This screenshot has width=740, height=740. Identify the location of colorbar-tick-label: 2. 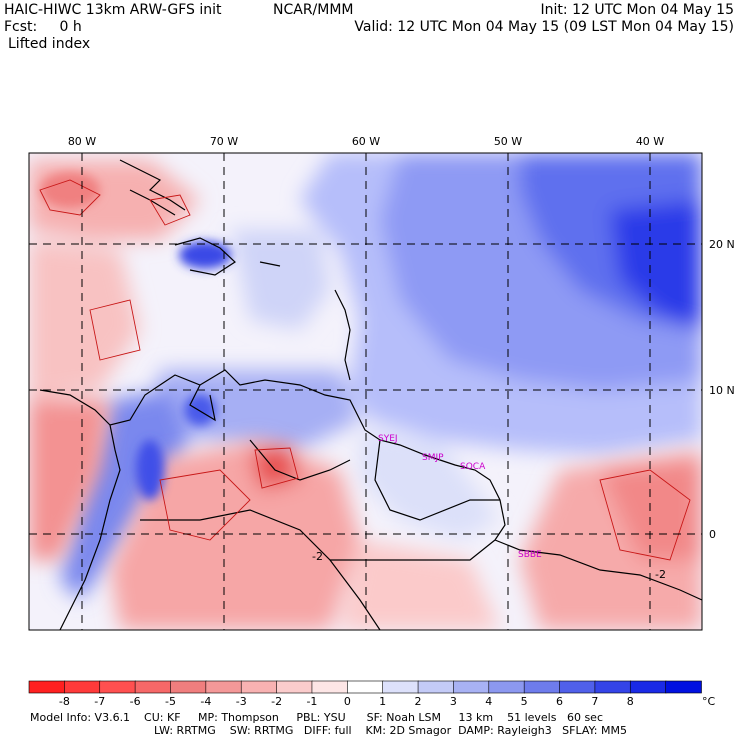
(418, 701).